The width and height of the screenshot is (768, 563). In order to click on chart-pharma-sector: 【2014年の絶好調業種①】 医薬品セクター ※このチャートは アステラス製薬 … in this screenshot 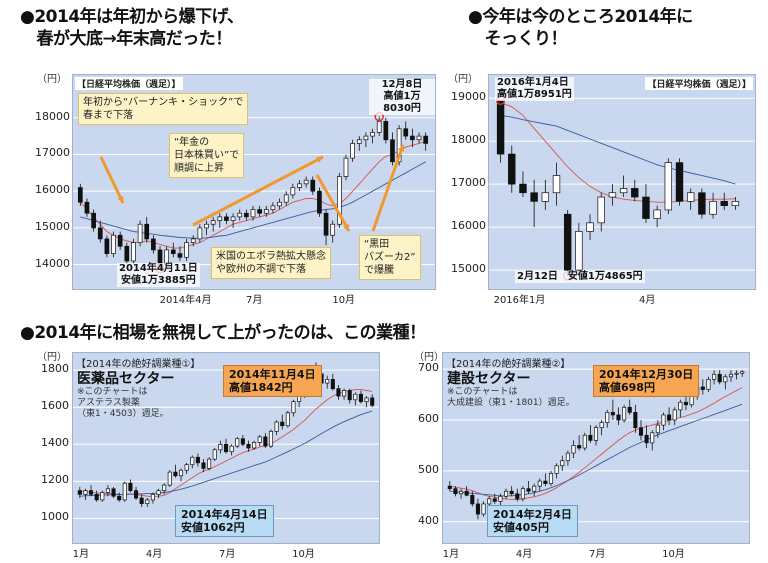, I will do `click(226, 448)`.